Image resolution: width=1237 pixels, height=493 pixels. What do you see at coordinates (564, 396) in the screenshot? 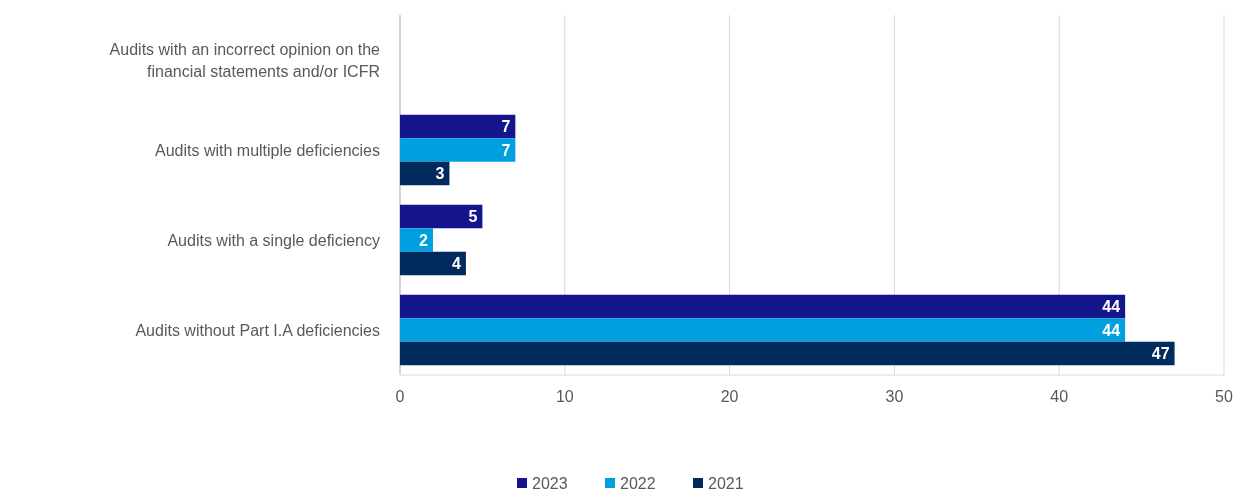
I see `x-tick-label: 10` at bounding box center [564, 396].